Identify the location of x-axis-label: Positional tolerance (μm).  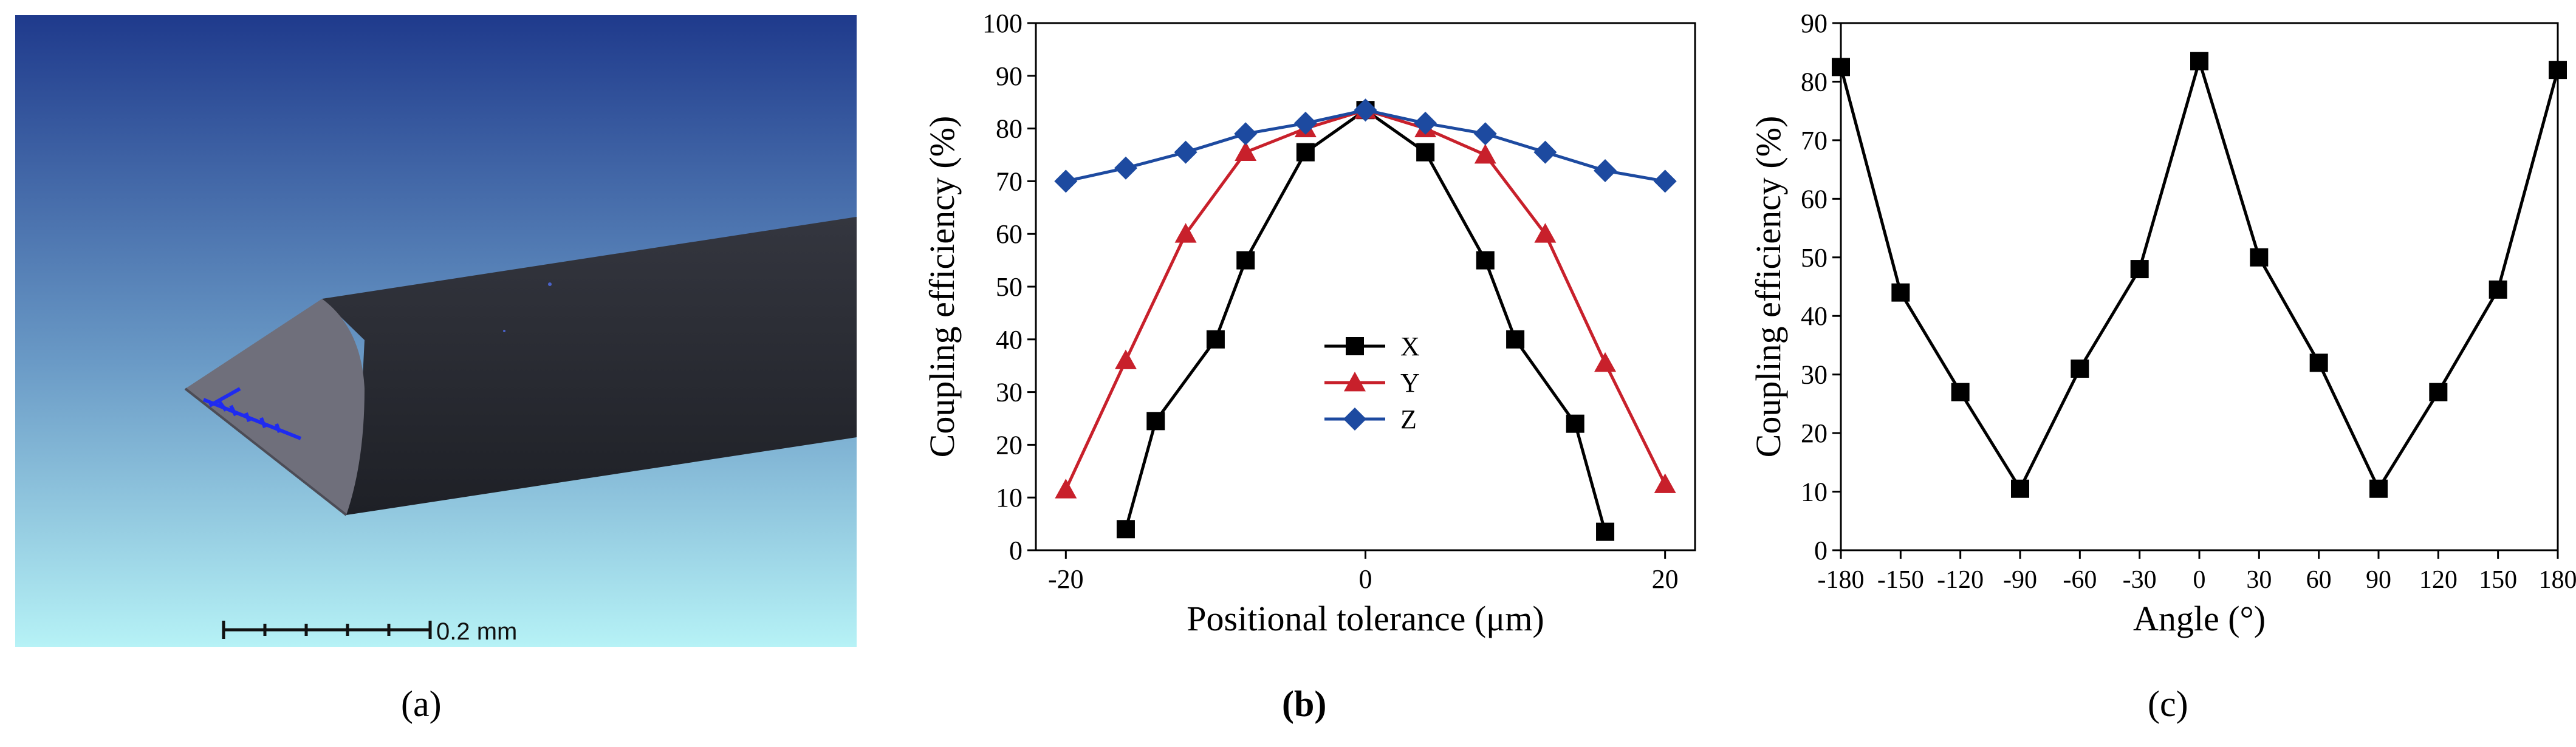
(1365, 618).